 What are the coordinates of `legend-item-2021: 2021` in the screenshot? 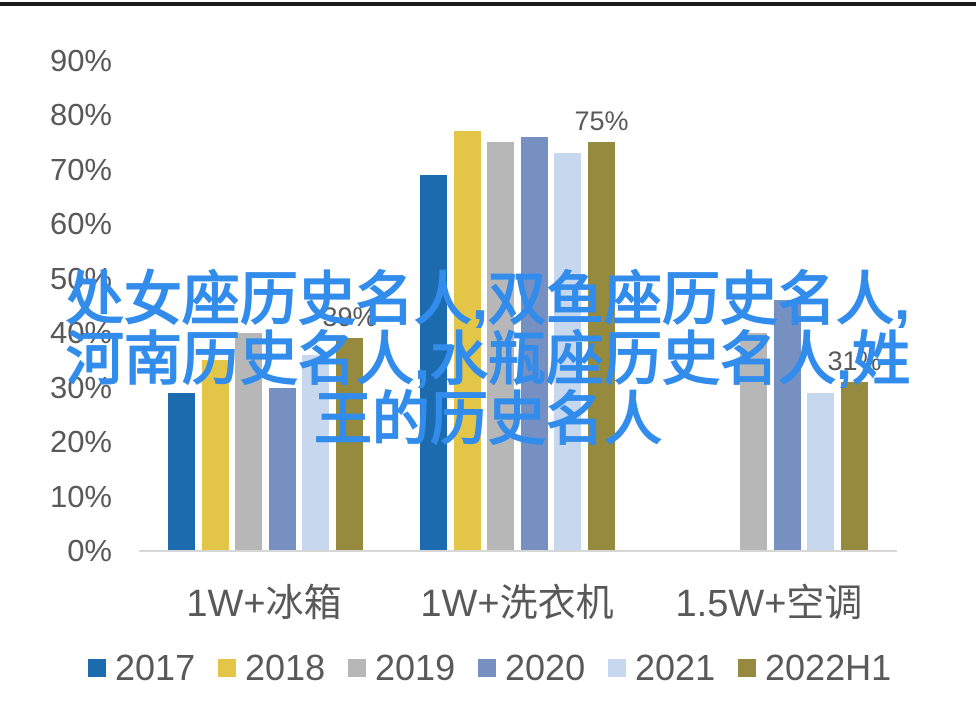 It's located at (662, 667).